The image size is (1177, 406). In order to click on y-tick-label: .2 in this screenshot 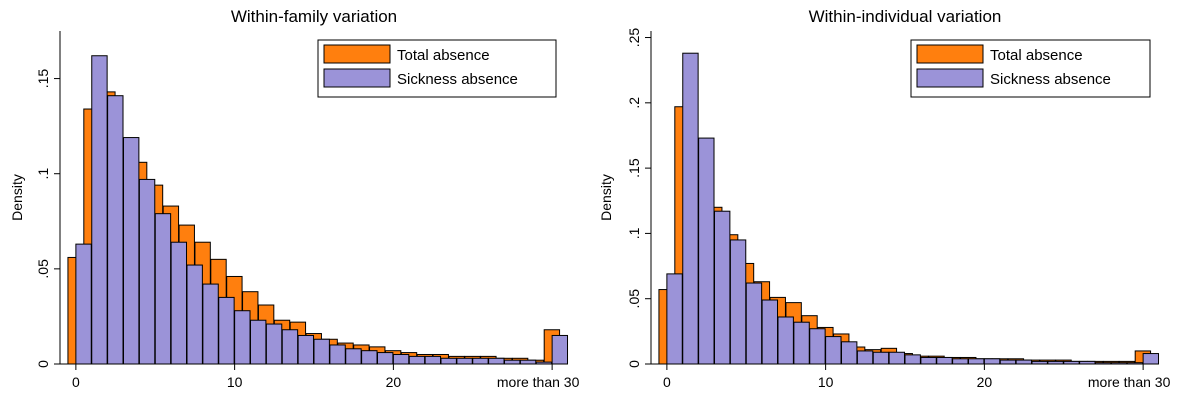, I will do `click(634, 103)`.